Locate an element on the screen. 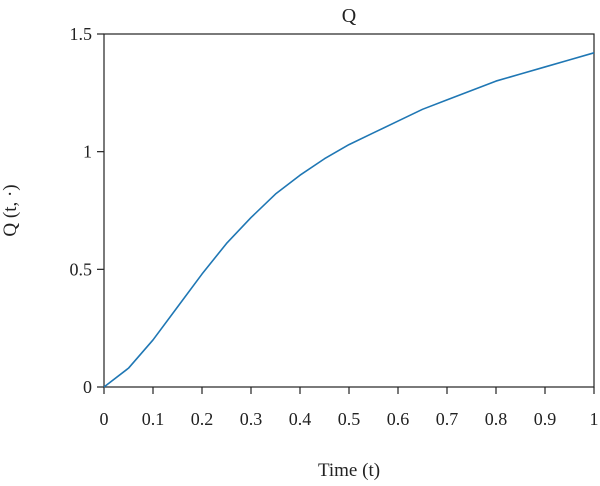 The height and width of the screenshot is (486, 600). x-tick-label: 0.1 is located at coordinates (153, 419).